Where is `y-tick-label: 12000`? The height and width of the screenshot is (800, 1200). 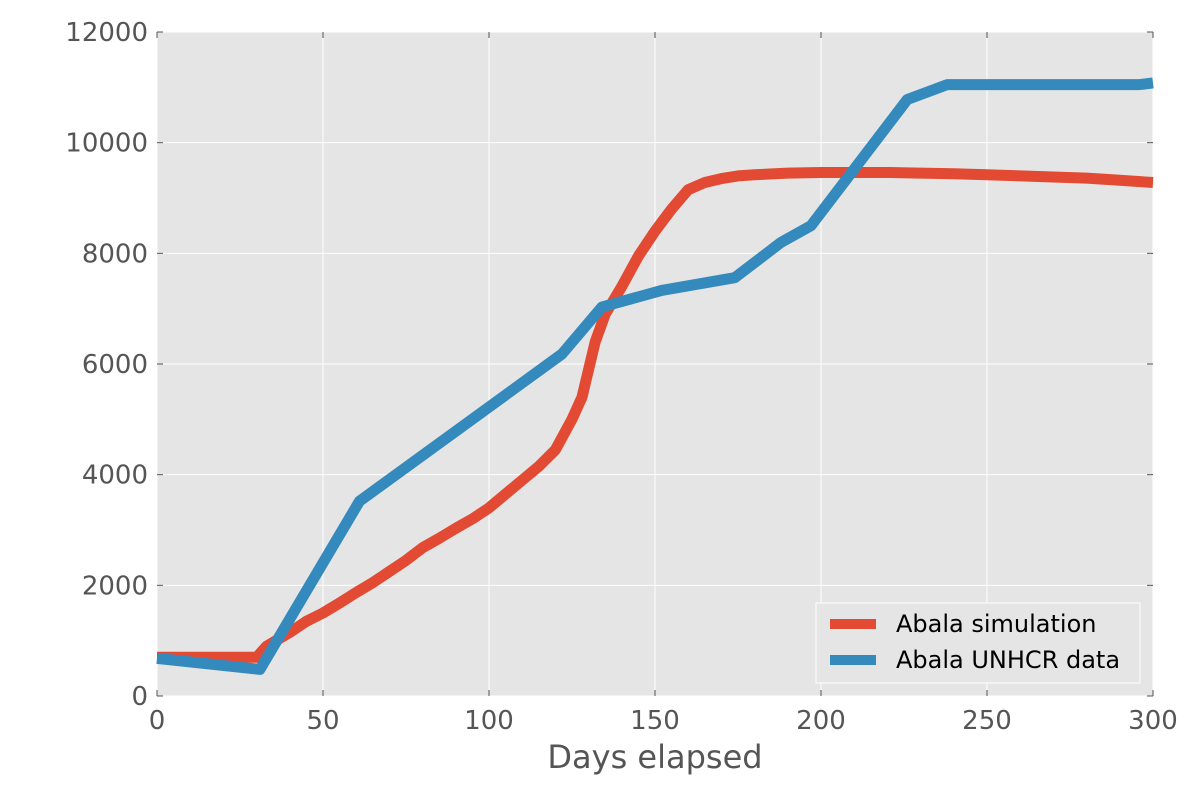 y-tick-label: 12000 is located at coordinates (106, 33).